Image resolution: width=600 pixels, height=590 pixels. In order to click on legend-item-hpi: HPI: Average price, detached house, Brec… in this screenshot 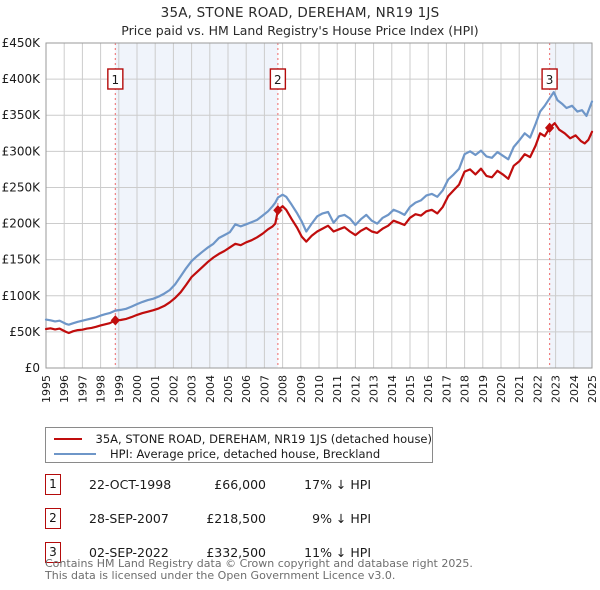, I will do `click(239, 453)`.